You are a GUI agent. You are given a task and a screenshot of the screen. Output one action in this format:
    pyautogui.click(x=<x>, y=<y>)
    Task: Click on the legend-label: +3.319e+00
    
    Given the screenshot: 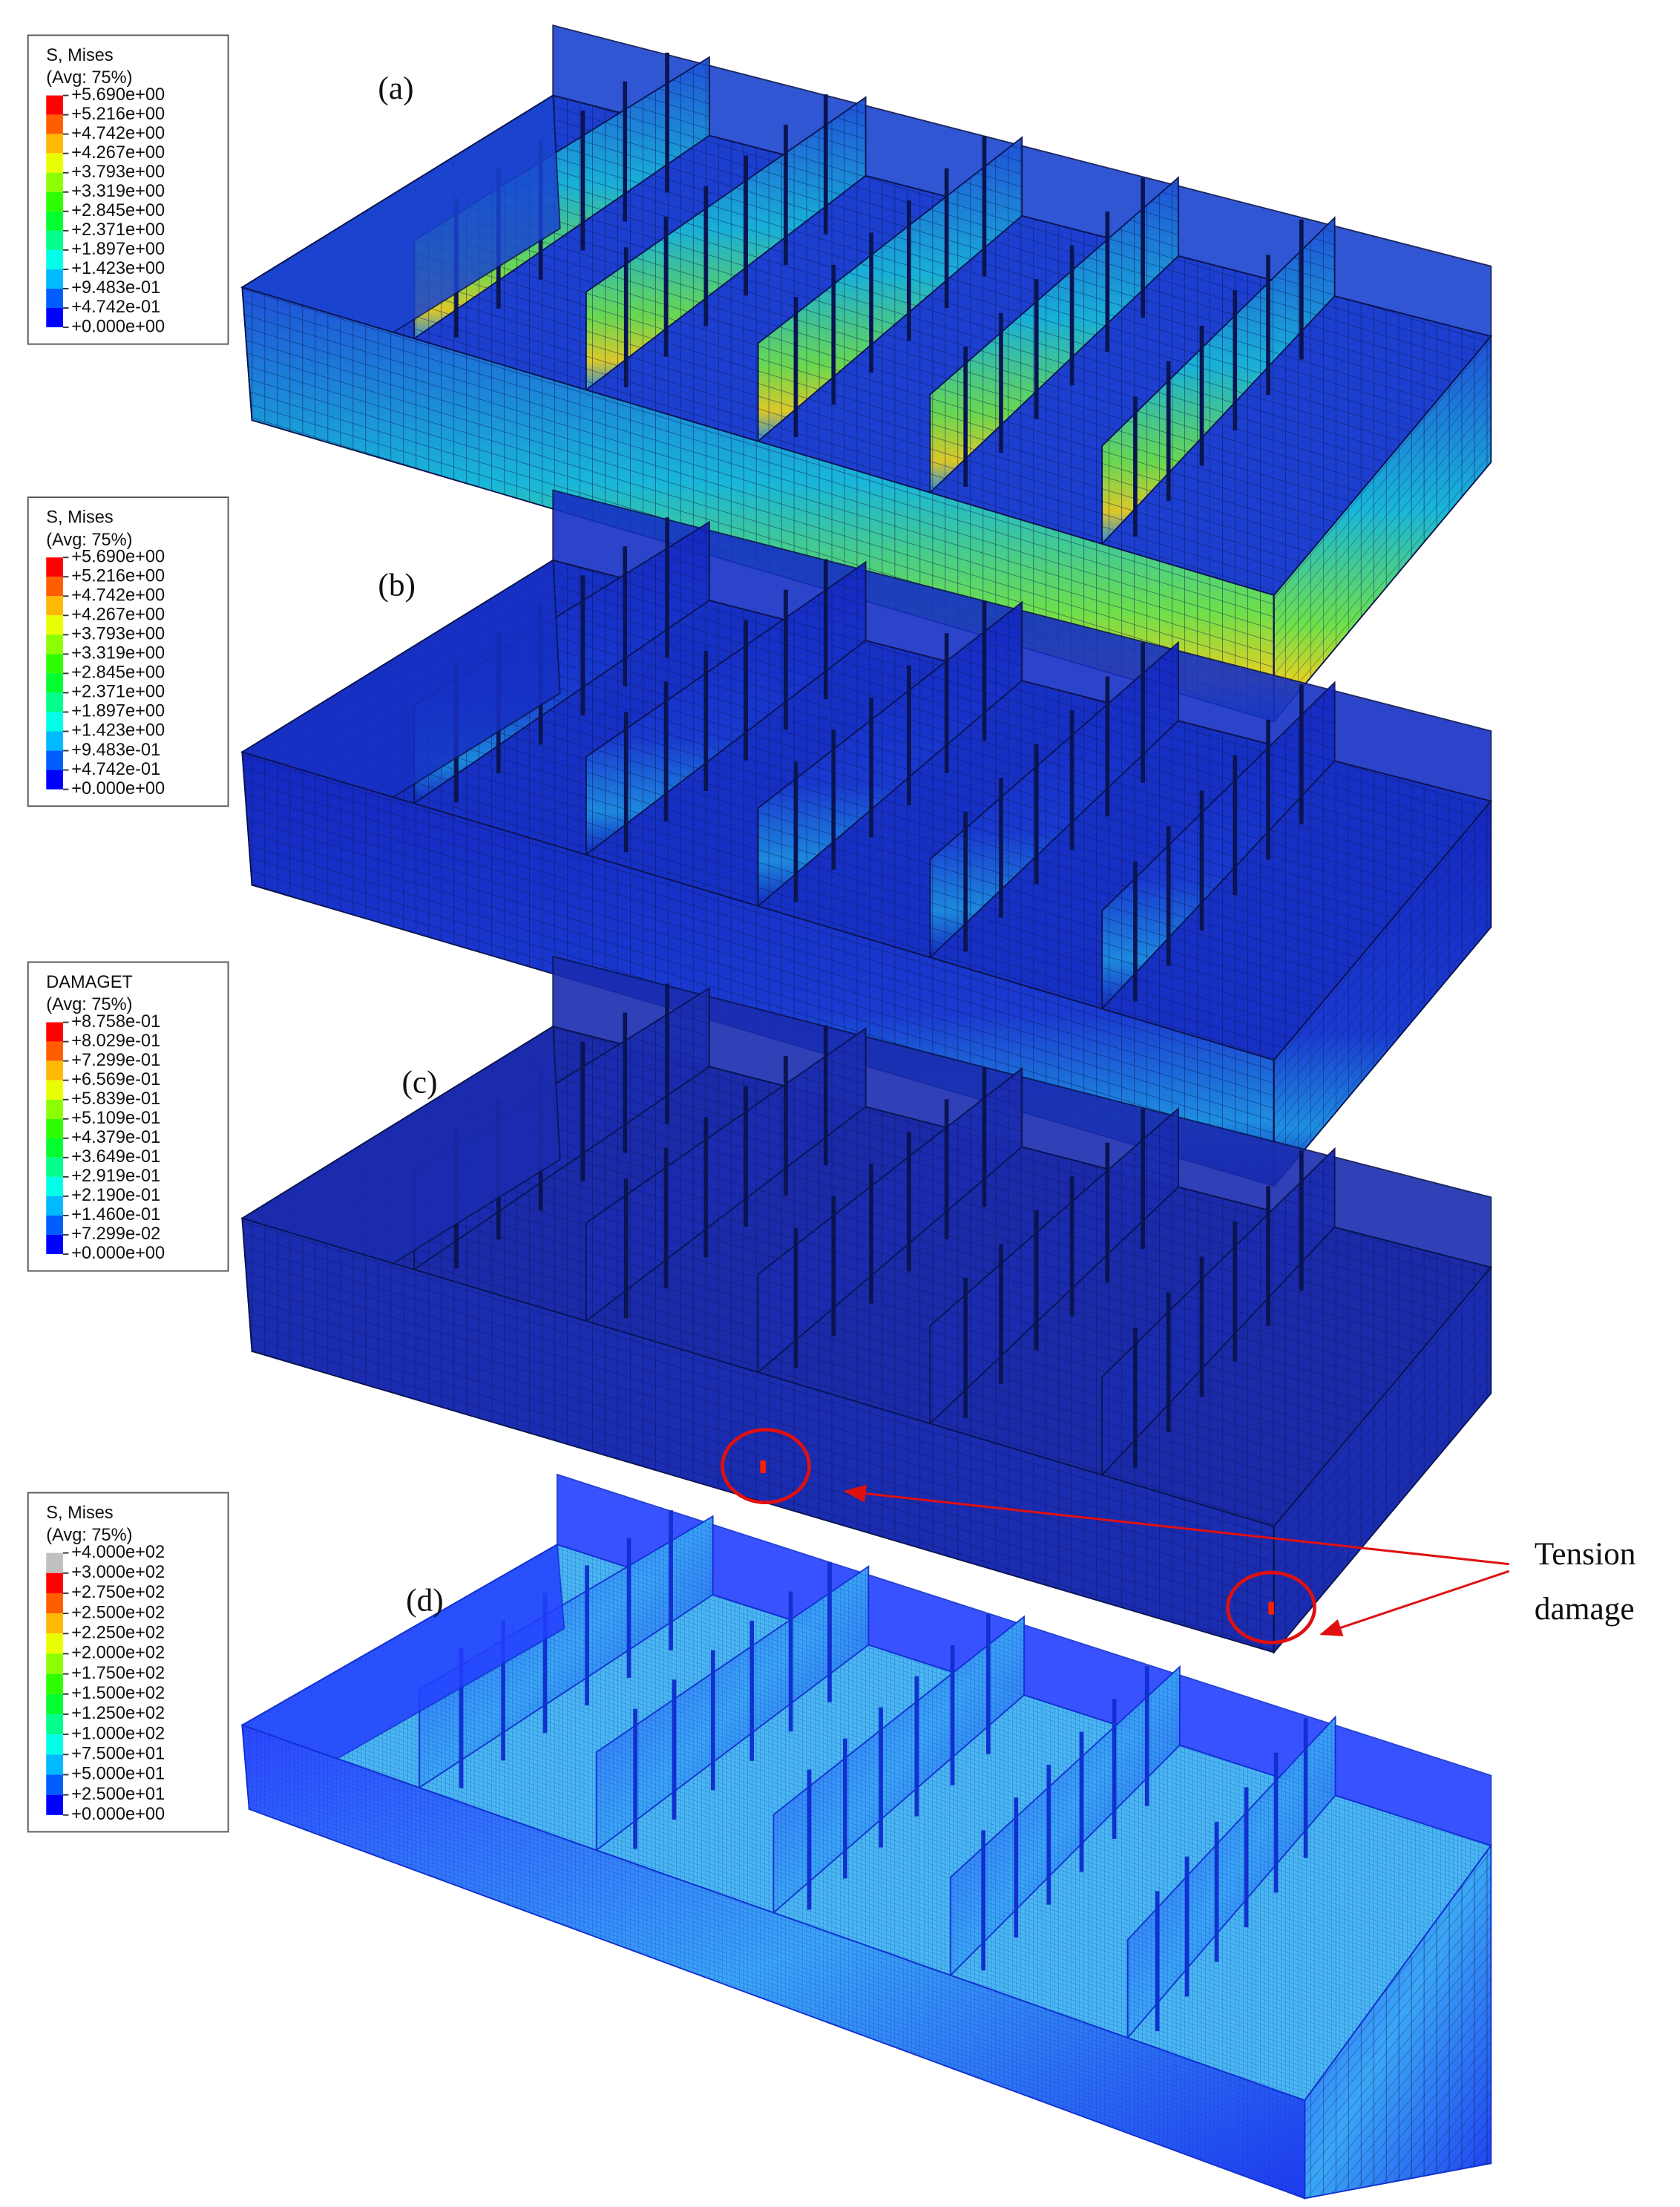 What is the action you would take?
    pyautogui.click(x=118, y=653)
    